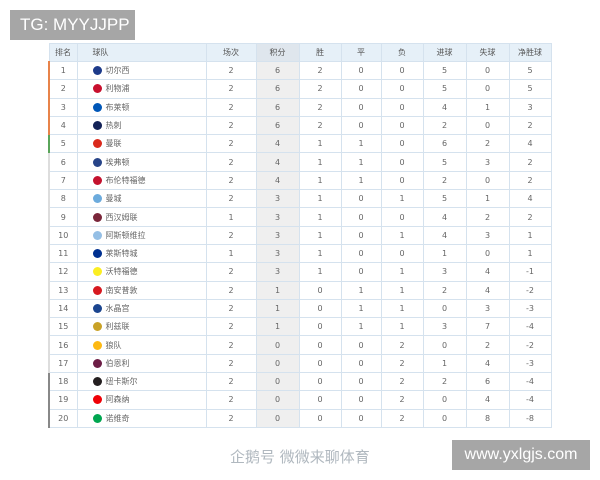 The image size is (600, 480). Describe the element at coordinates (117, 107) in the screenshot. I see `team-name: 布莱顿` at that location.